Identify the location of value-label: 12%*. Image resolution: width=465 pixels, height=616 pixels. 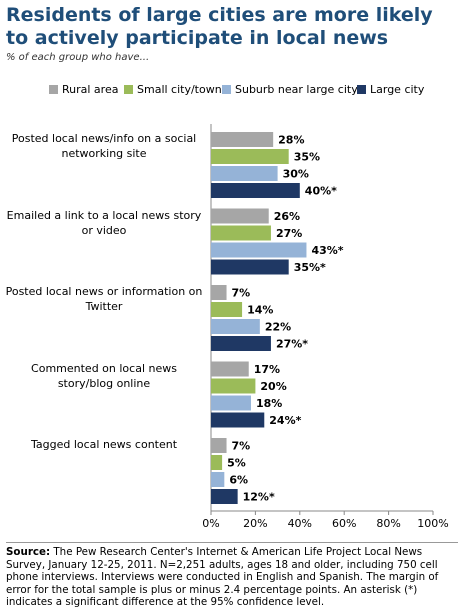
(259, 497).